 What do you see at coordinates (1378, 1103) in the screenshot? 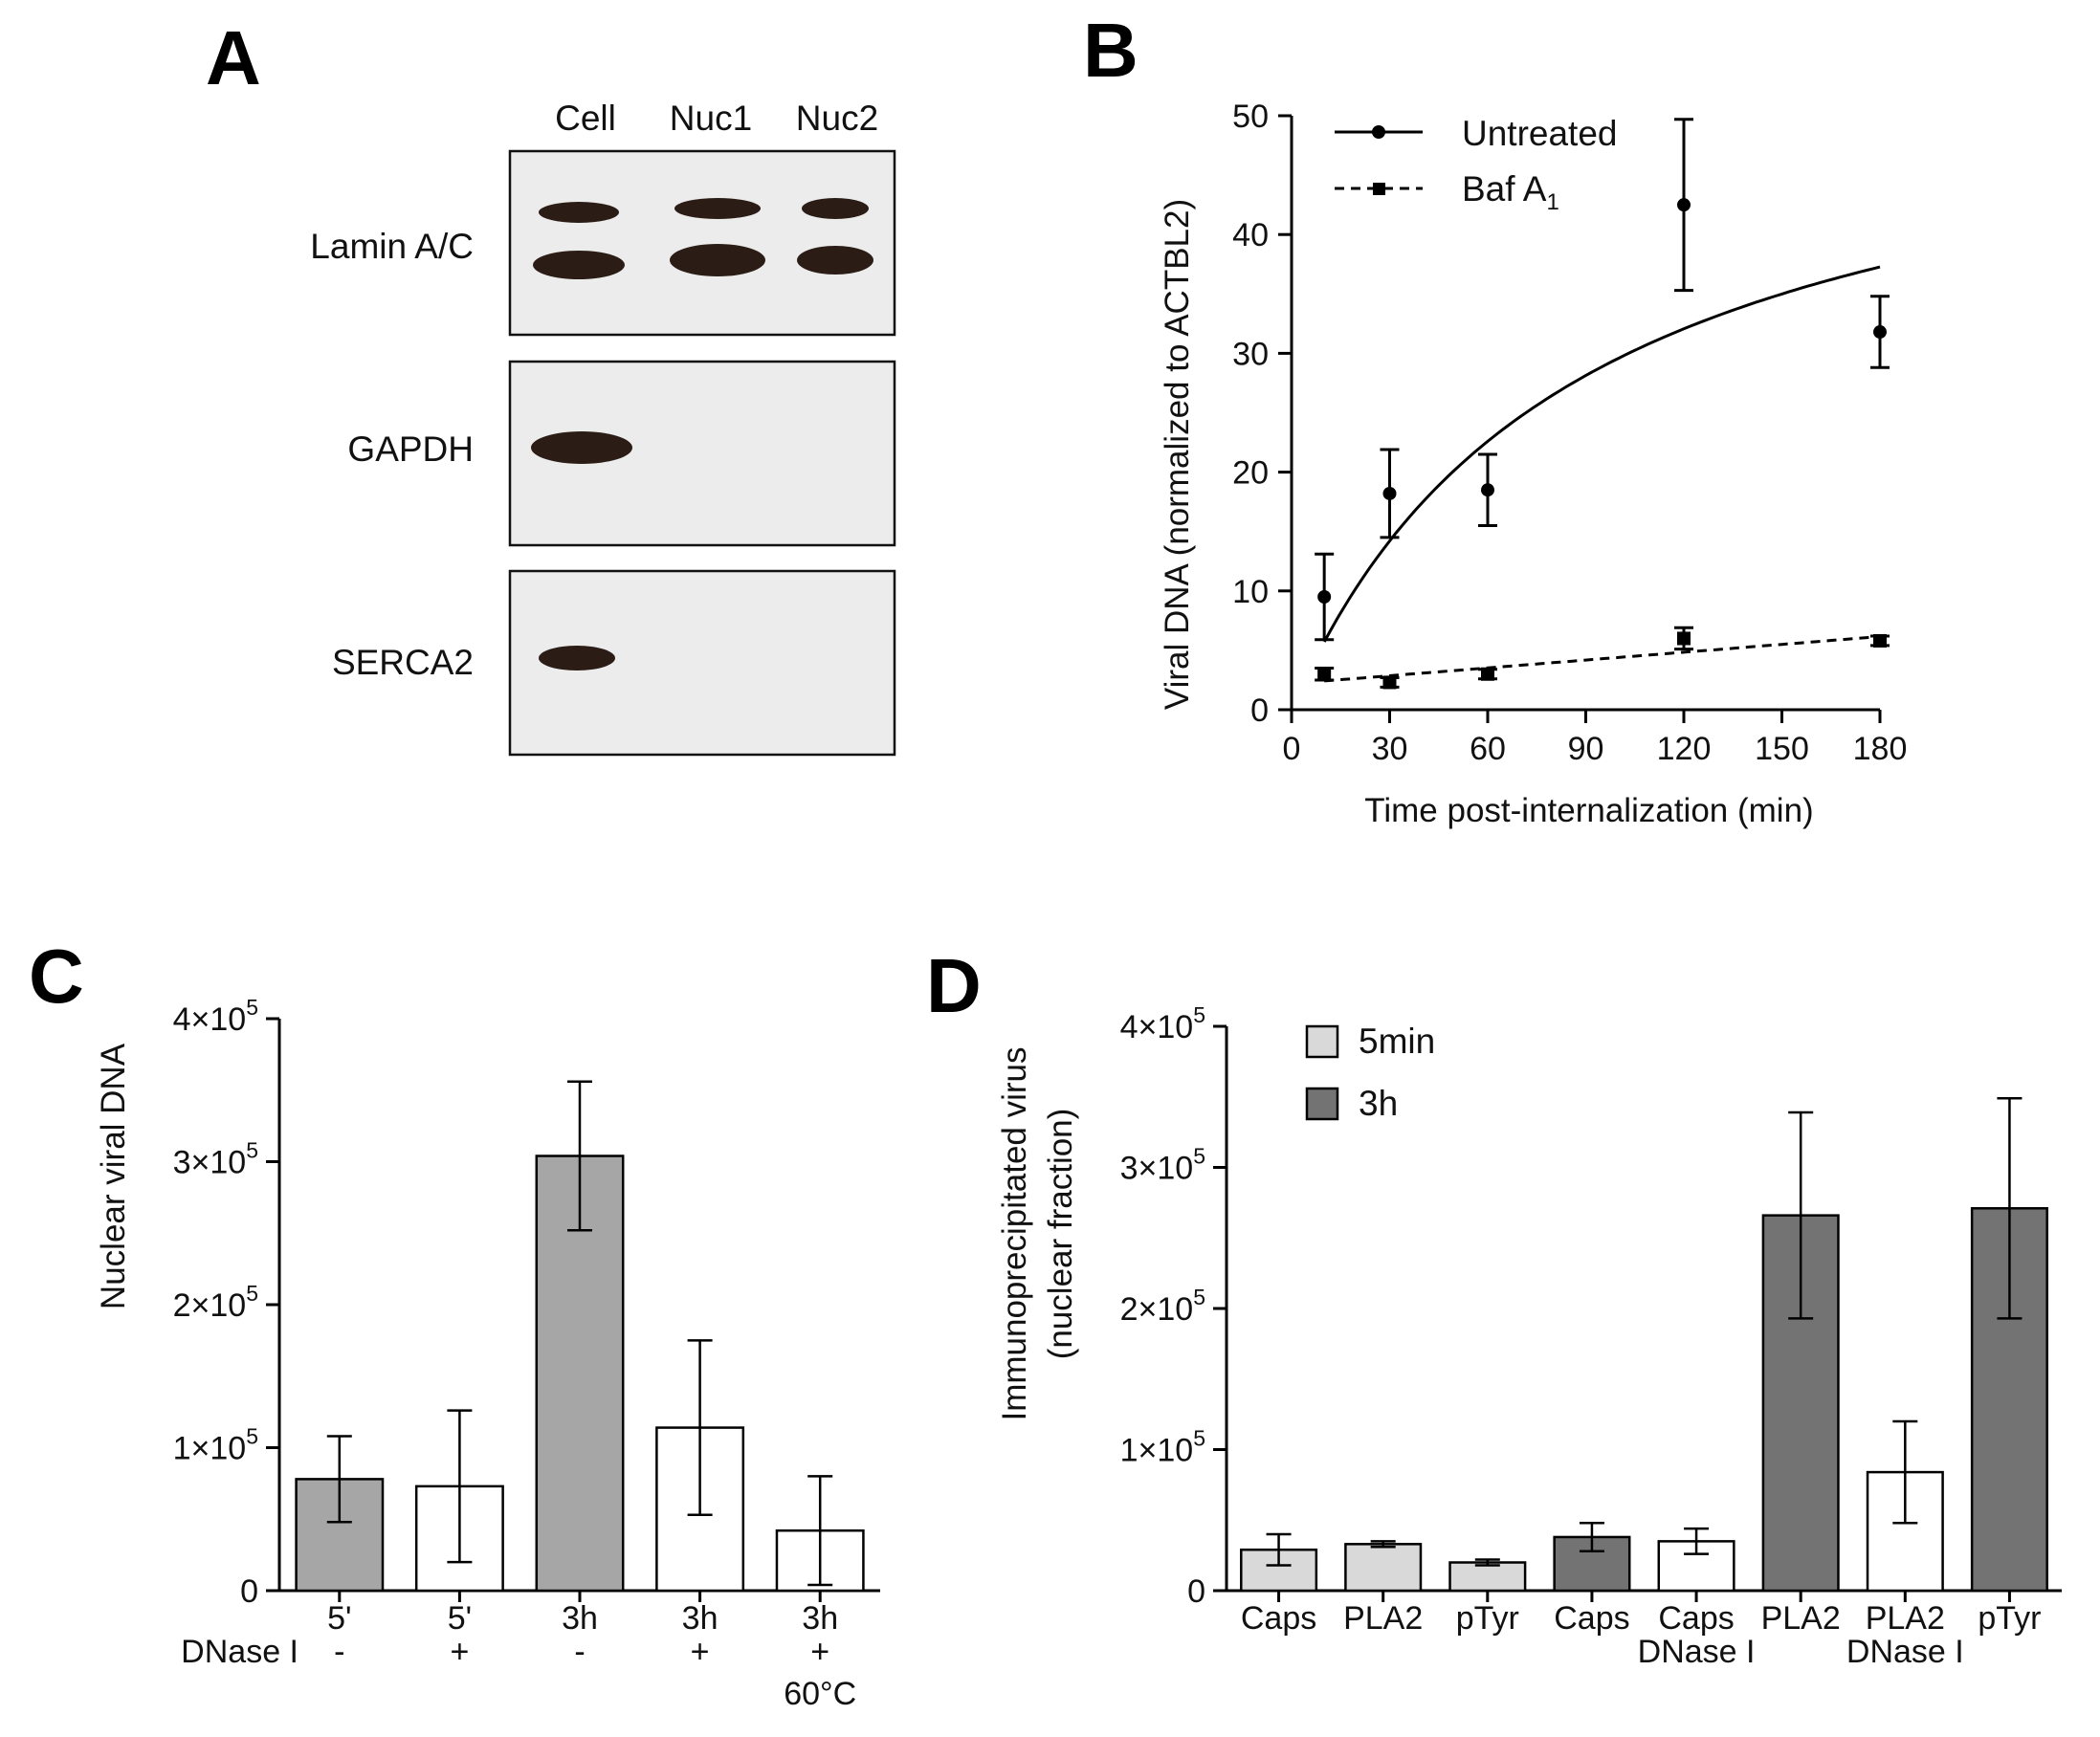
I see `chart-d-legend-3h: 3h` at bounding box center [1378, 1103].